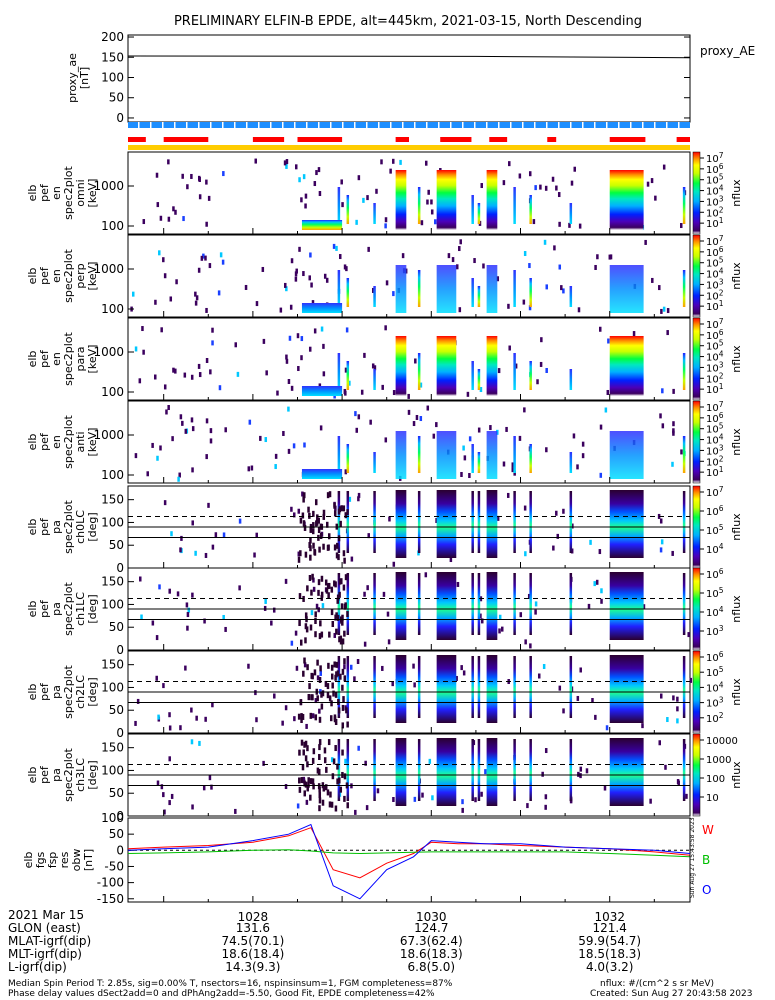 This screenshot has height=1000, width=775. What do you see at coordinates (722, 741) in the screenshot?
I see `colorbar-tick-label: 10000` at bounding box center [722, 741].